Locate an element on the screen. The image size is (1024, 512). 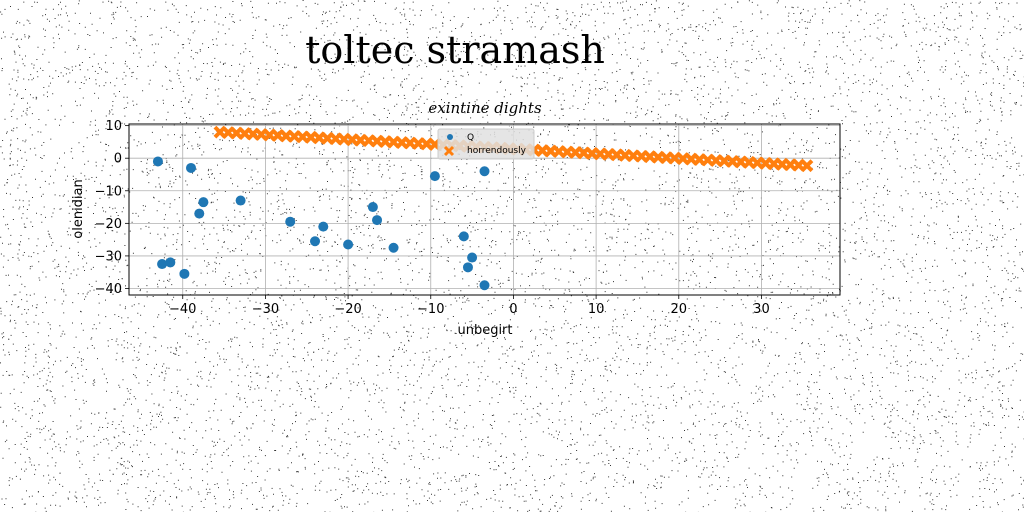
point-horrendously is located at coordinates (807, 166).